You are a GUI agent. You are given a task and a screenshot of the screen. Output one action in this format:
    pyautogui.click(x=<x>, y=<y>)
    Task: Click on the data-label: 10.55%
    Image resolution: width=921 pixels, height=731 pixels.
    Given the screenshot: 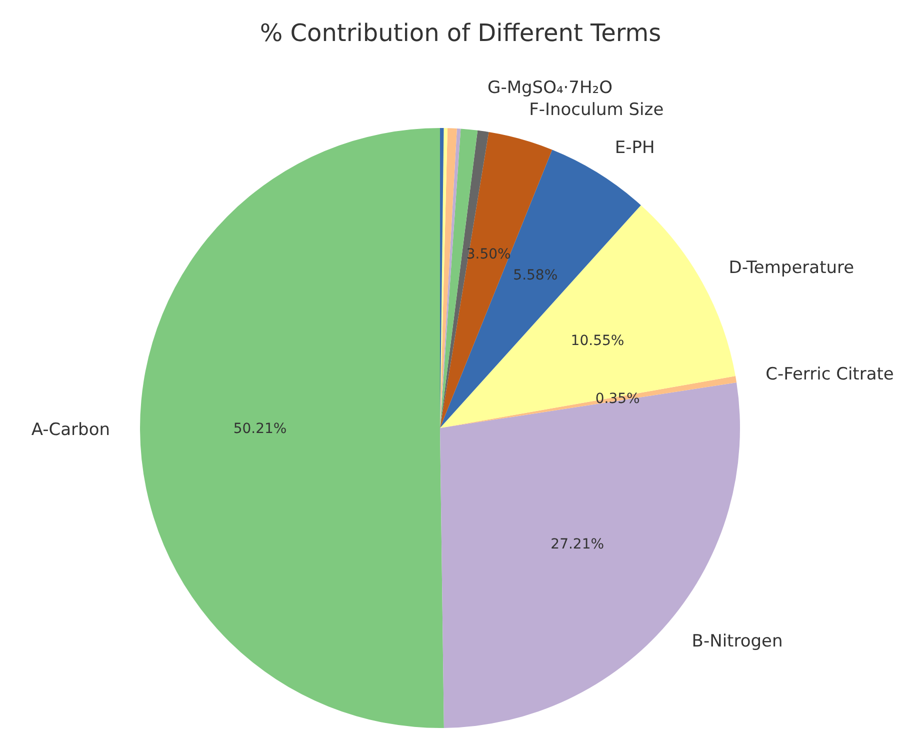 What is the action you would take?
    pyautogui.click(x=597, y=340)
    